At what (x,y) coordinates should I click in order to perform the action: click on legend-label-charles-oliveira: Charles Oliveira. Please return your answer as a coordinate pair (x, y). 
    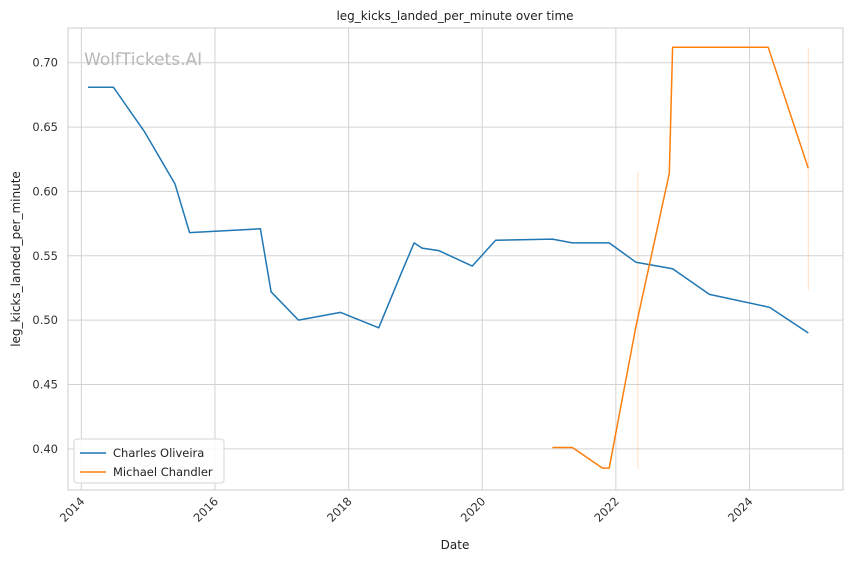
    Looking at the image, I should click on (158, 453).